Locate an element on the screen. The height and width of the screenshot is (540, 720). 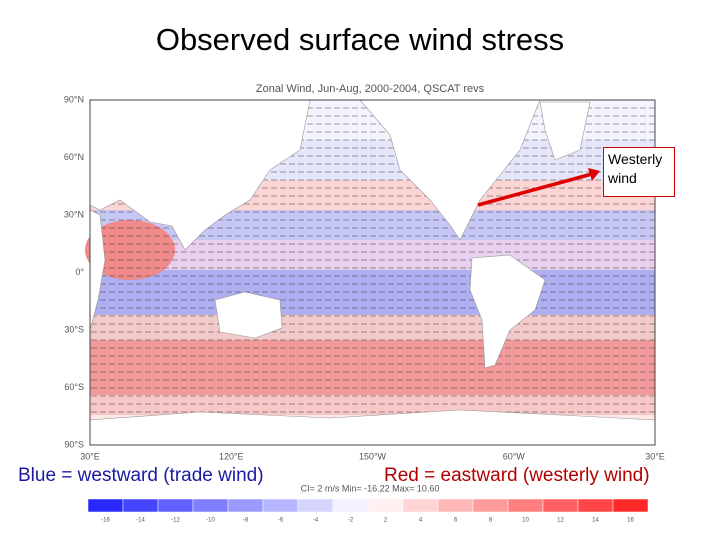
caption-blue: Blue = westward (trade wind) is located at coordinates (141, 475).